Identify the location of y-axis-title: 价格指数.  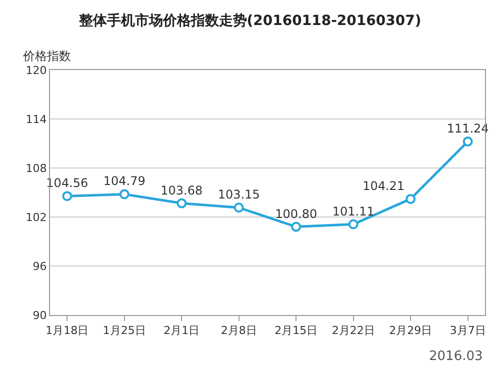
(46, 56).